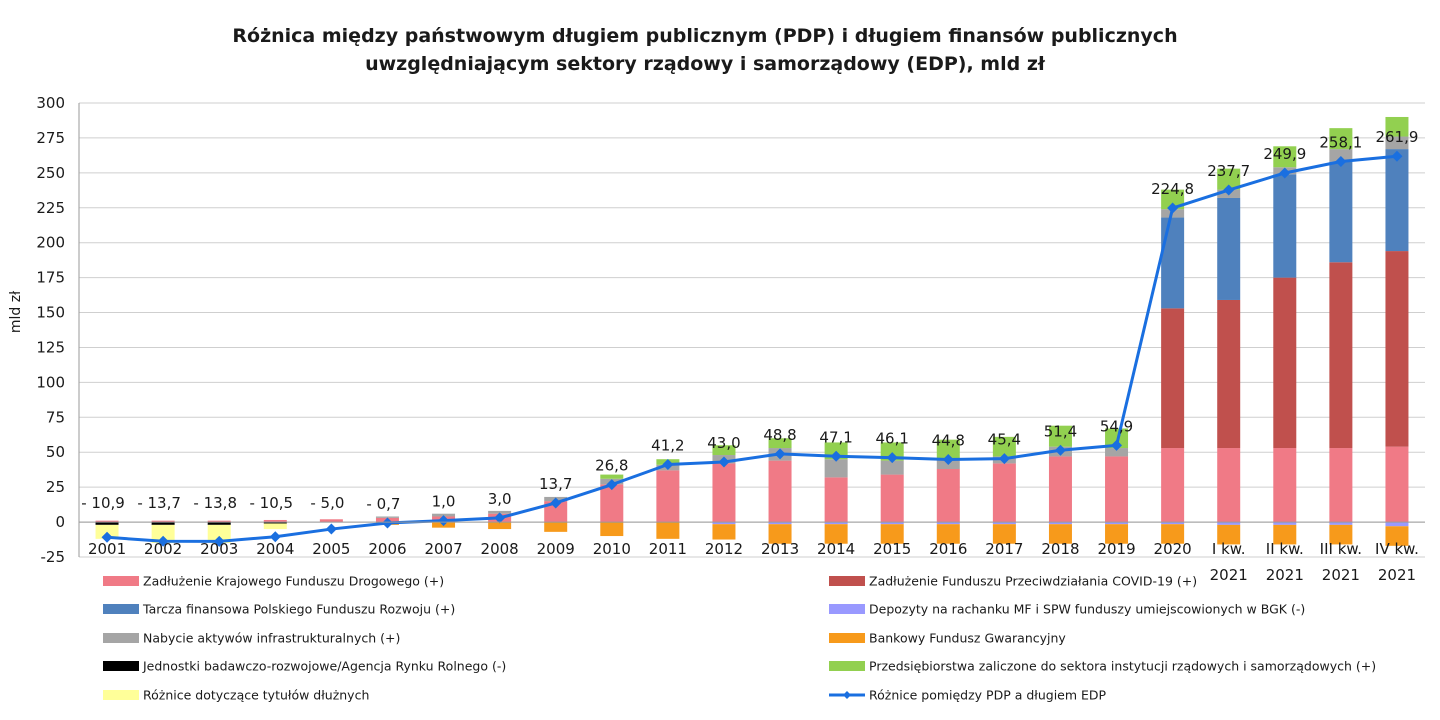 This screenshot has width=1440, height=720. I want to click on data-label: 51,4, so click(1060, 431).